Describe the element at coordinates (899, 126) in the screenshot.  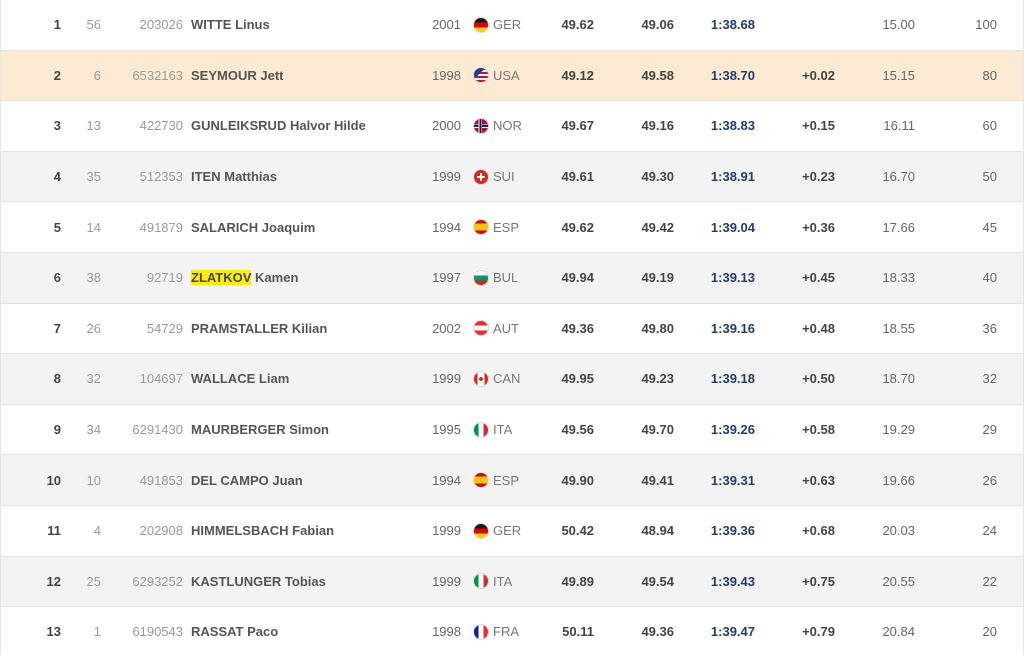
I see `fis-points-cell: 16.11` at that location.